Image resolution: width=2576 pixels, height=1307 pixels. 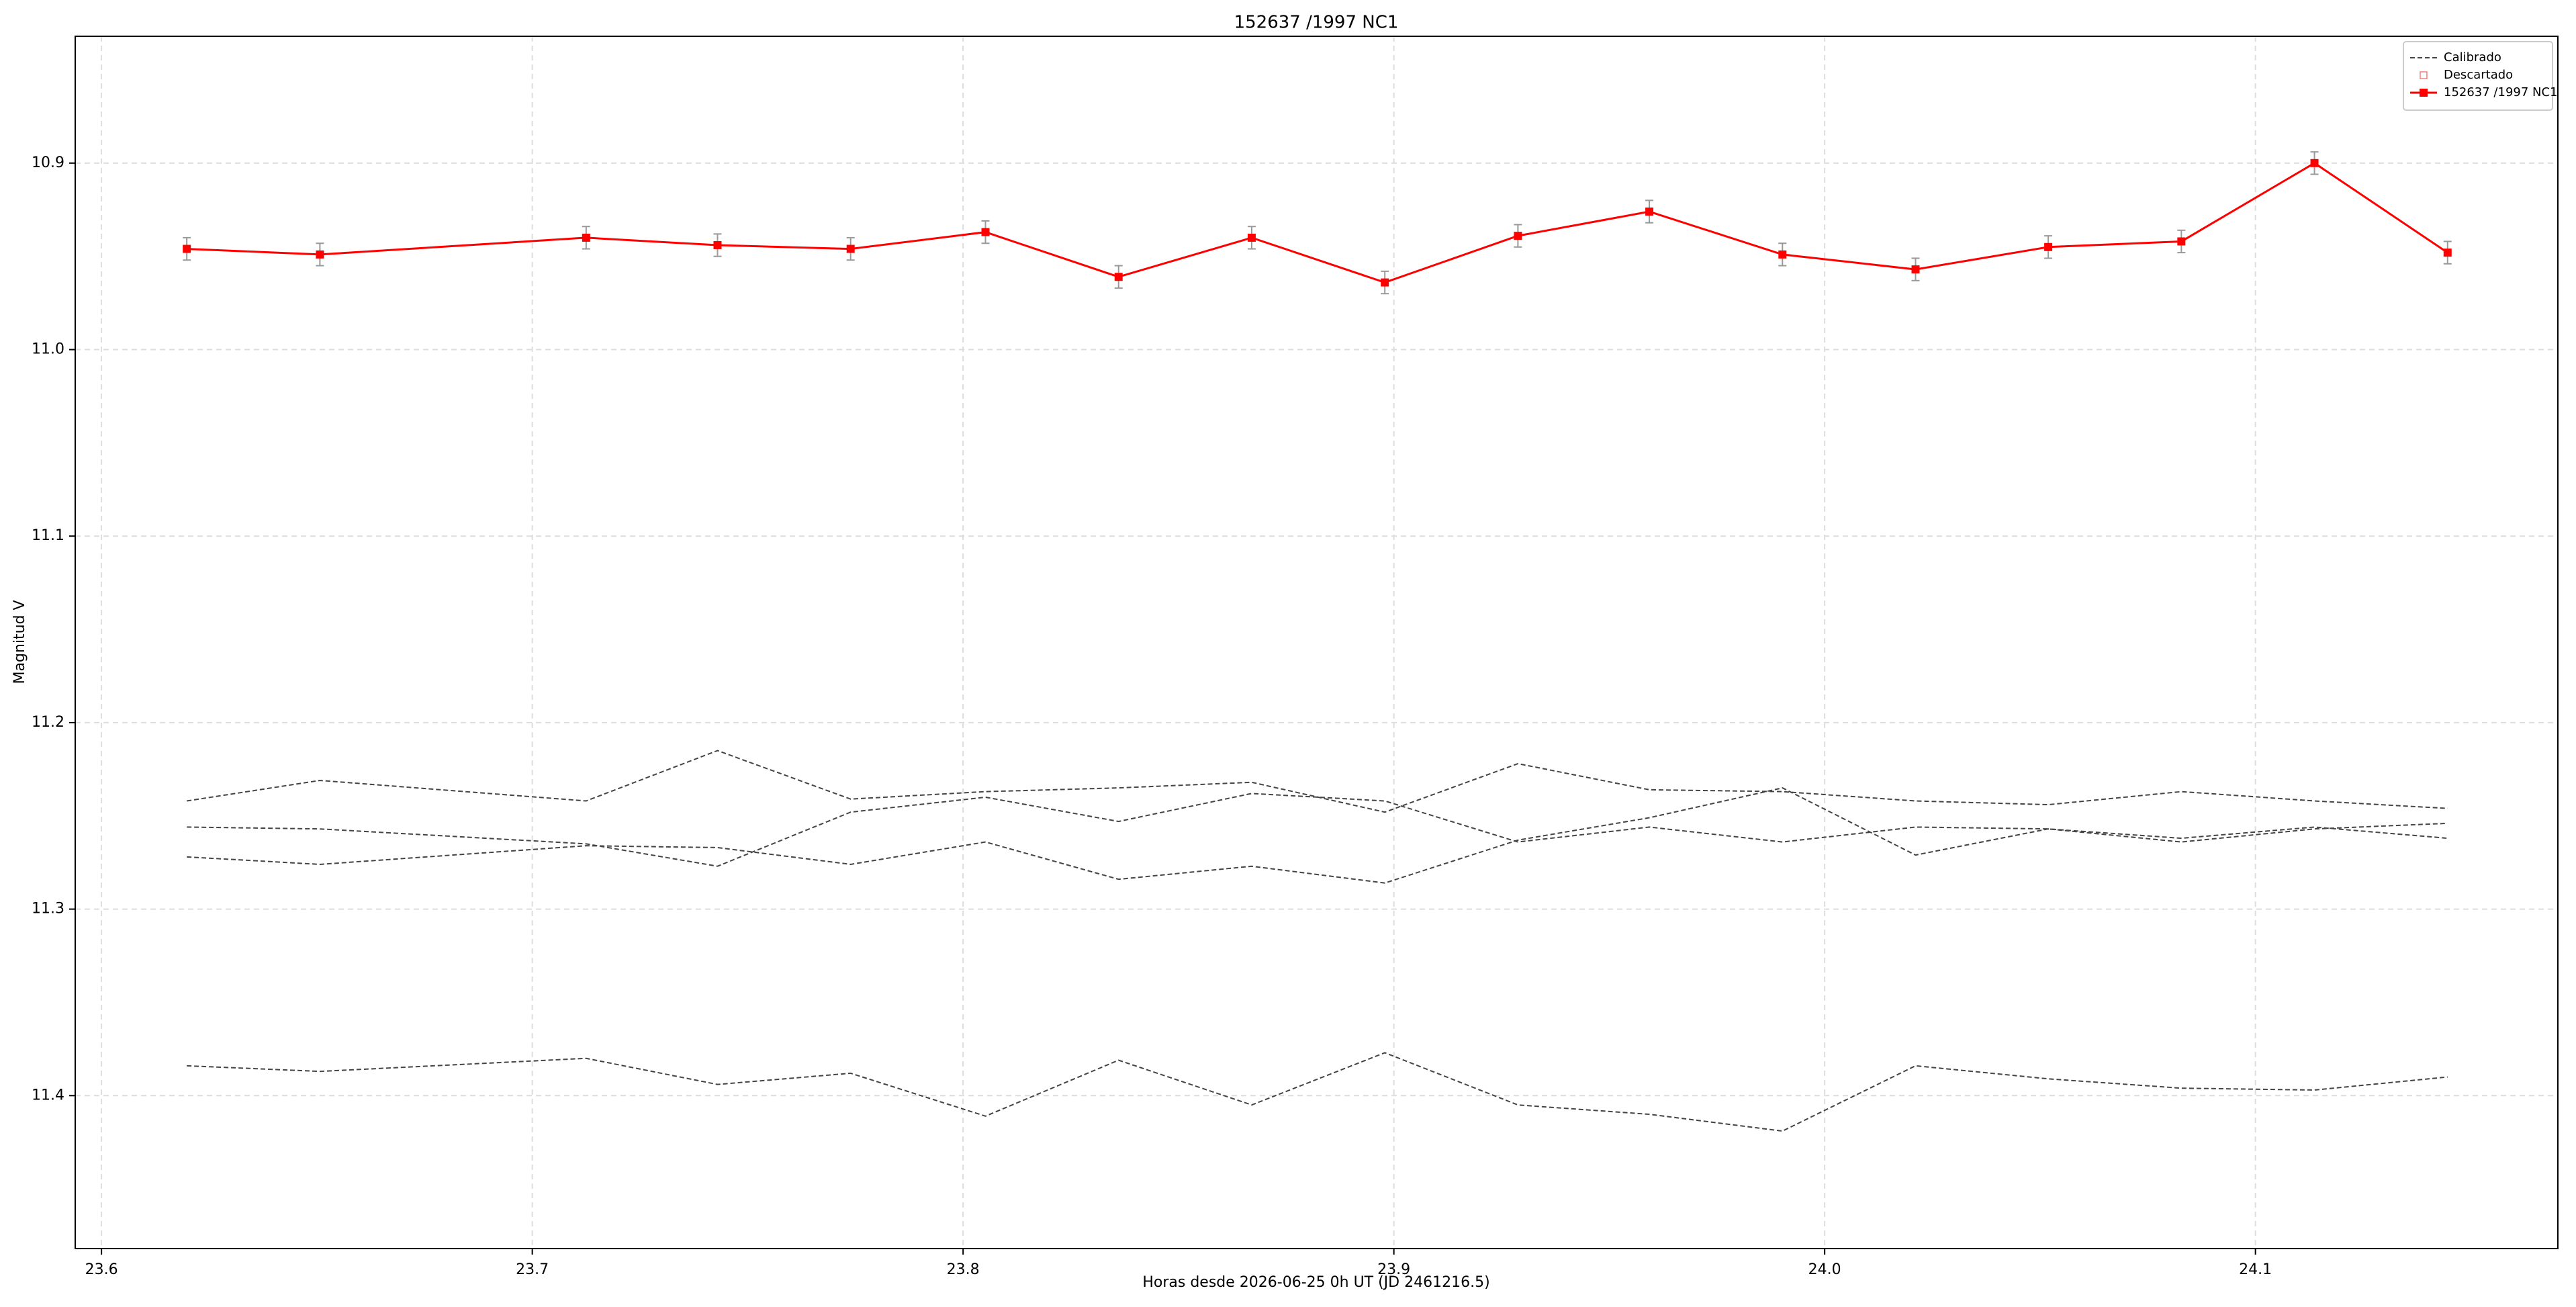 I want to click on x-tick-label: 23.8, so click(x=963, y=1269).